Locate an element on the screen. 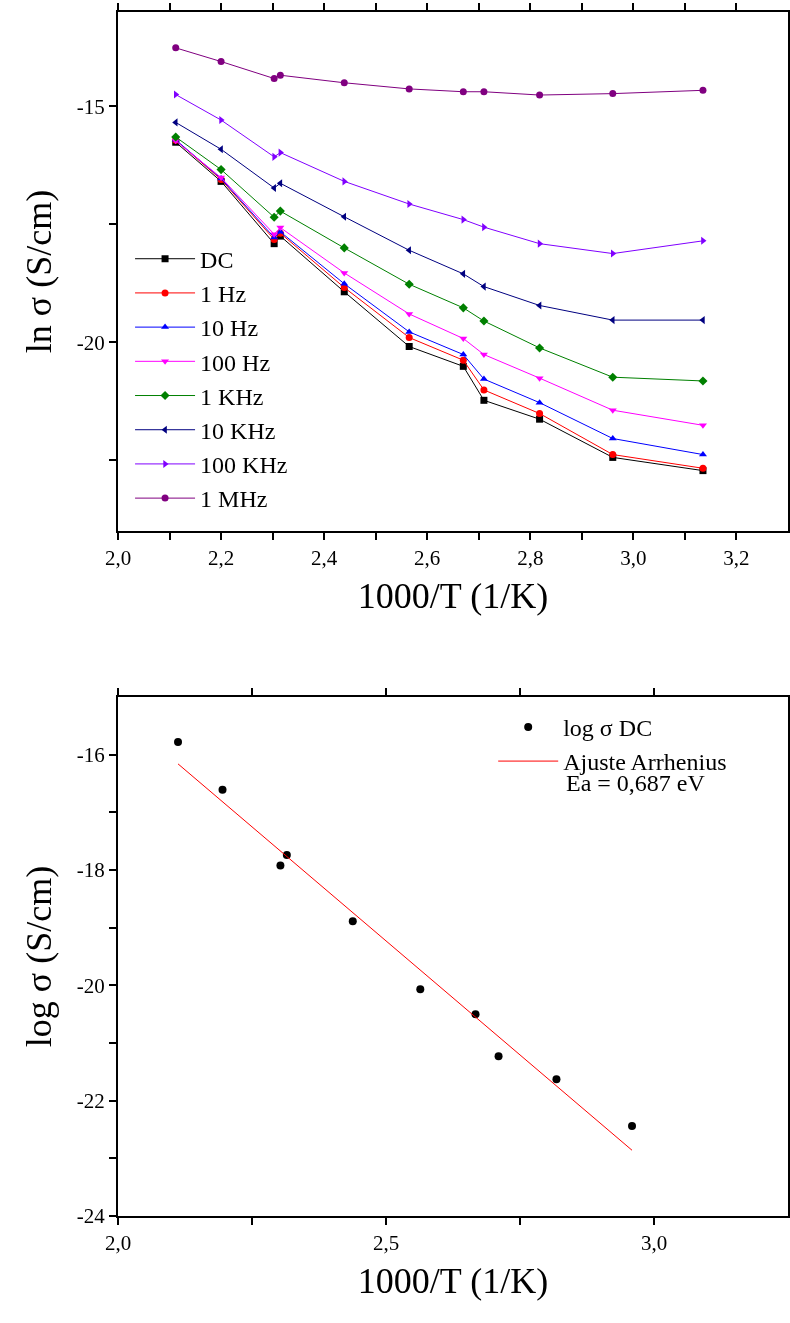 Image resolution: width=790 pixels, height=1323 pixels. y-tick-label: -24 is located at coordinates (91, 1216).